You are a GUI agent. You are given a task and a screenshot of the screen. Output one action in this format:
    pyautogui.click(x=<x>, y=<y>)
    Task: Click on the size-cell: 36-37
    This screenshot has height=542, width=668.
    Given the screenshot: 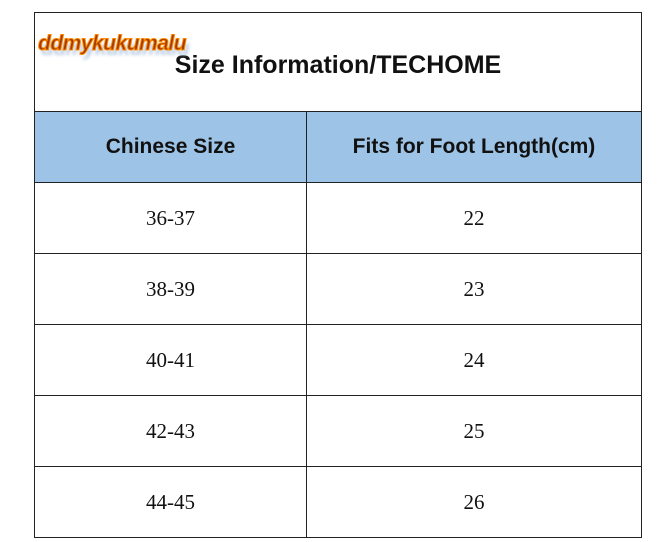 What is the action you would take?
    pyautogui.click(x=170, y=218)
    